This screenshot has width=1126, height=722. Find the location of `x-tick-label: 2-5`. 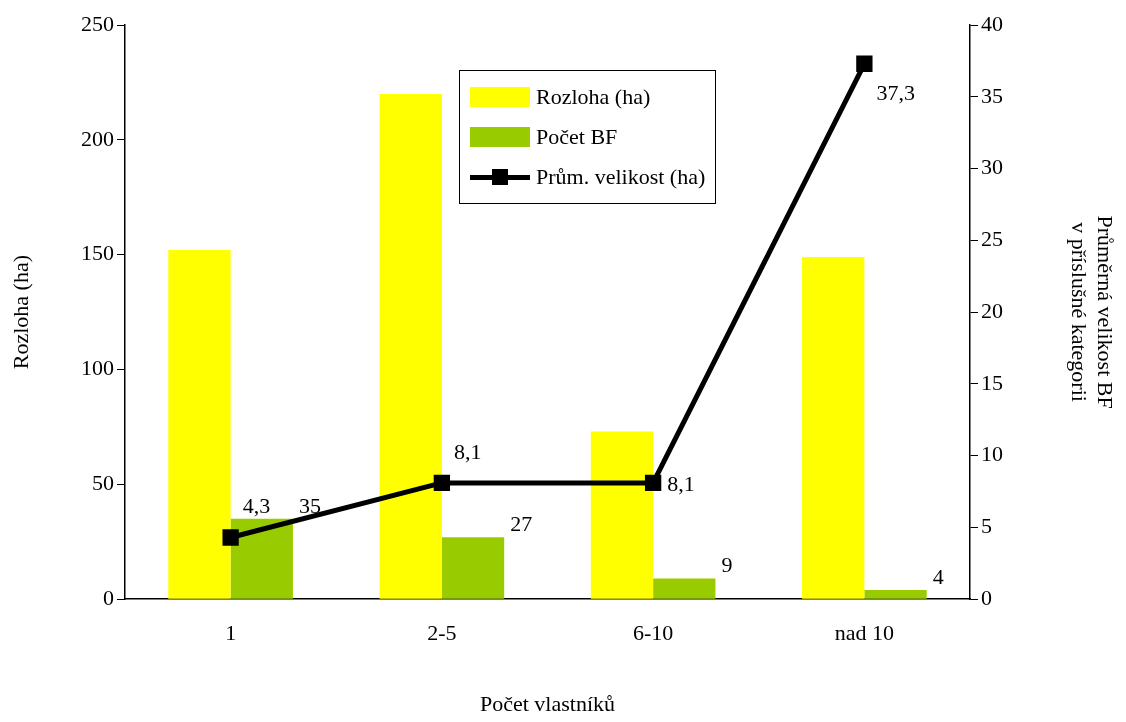

x-tick-label: 2-5 is located at coordinates (442, 633).